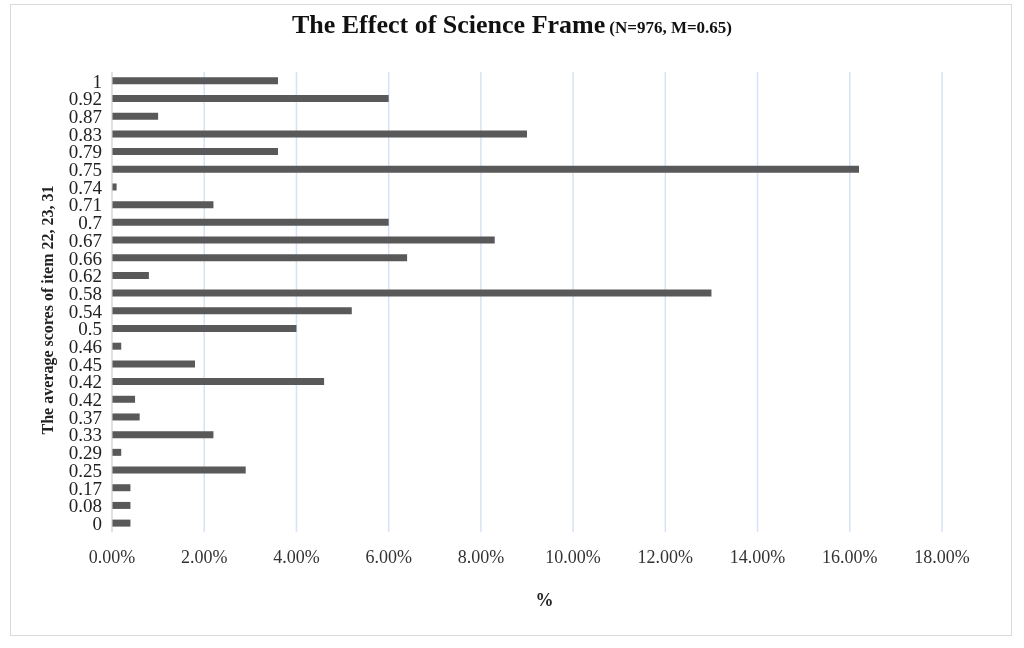 The height and width of the screenshot is (648, 1024). I want to click on x-tick-label: 6.00%, so click(388, 556).